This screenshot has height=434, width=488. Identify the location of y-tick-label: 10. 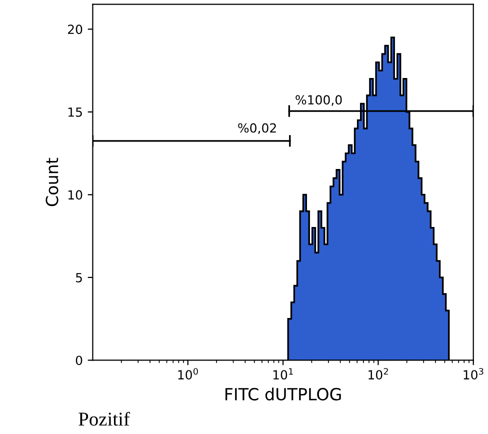
(75, 195).